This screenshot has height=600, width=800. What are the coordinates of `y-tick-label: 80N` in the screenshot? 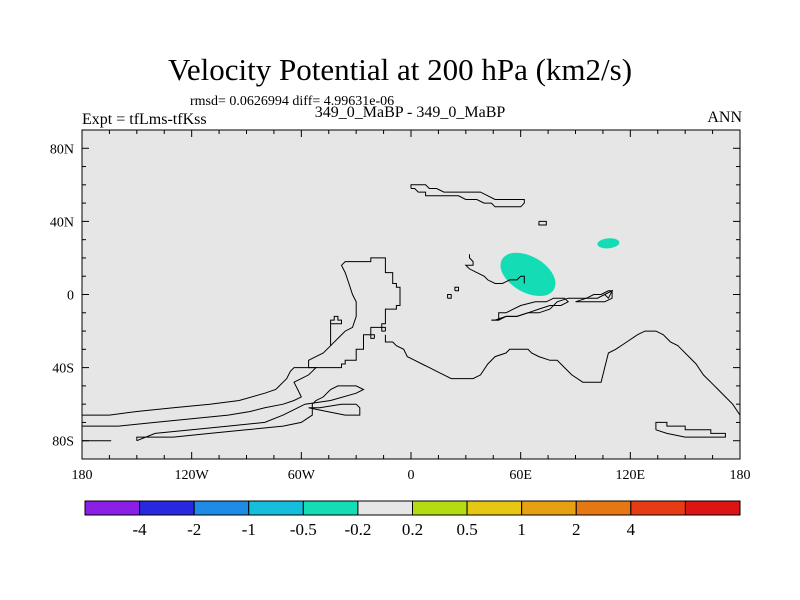 It's located at (62, 149).